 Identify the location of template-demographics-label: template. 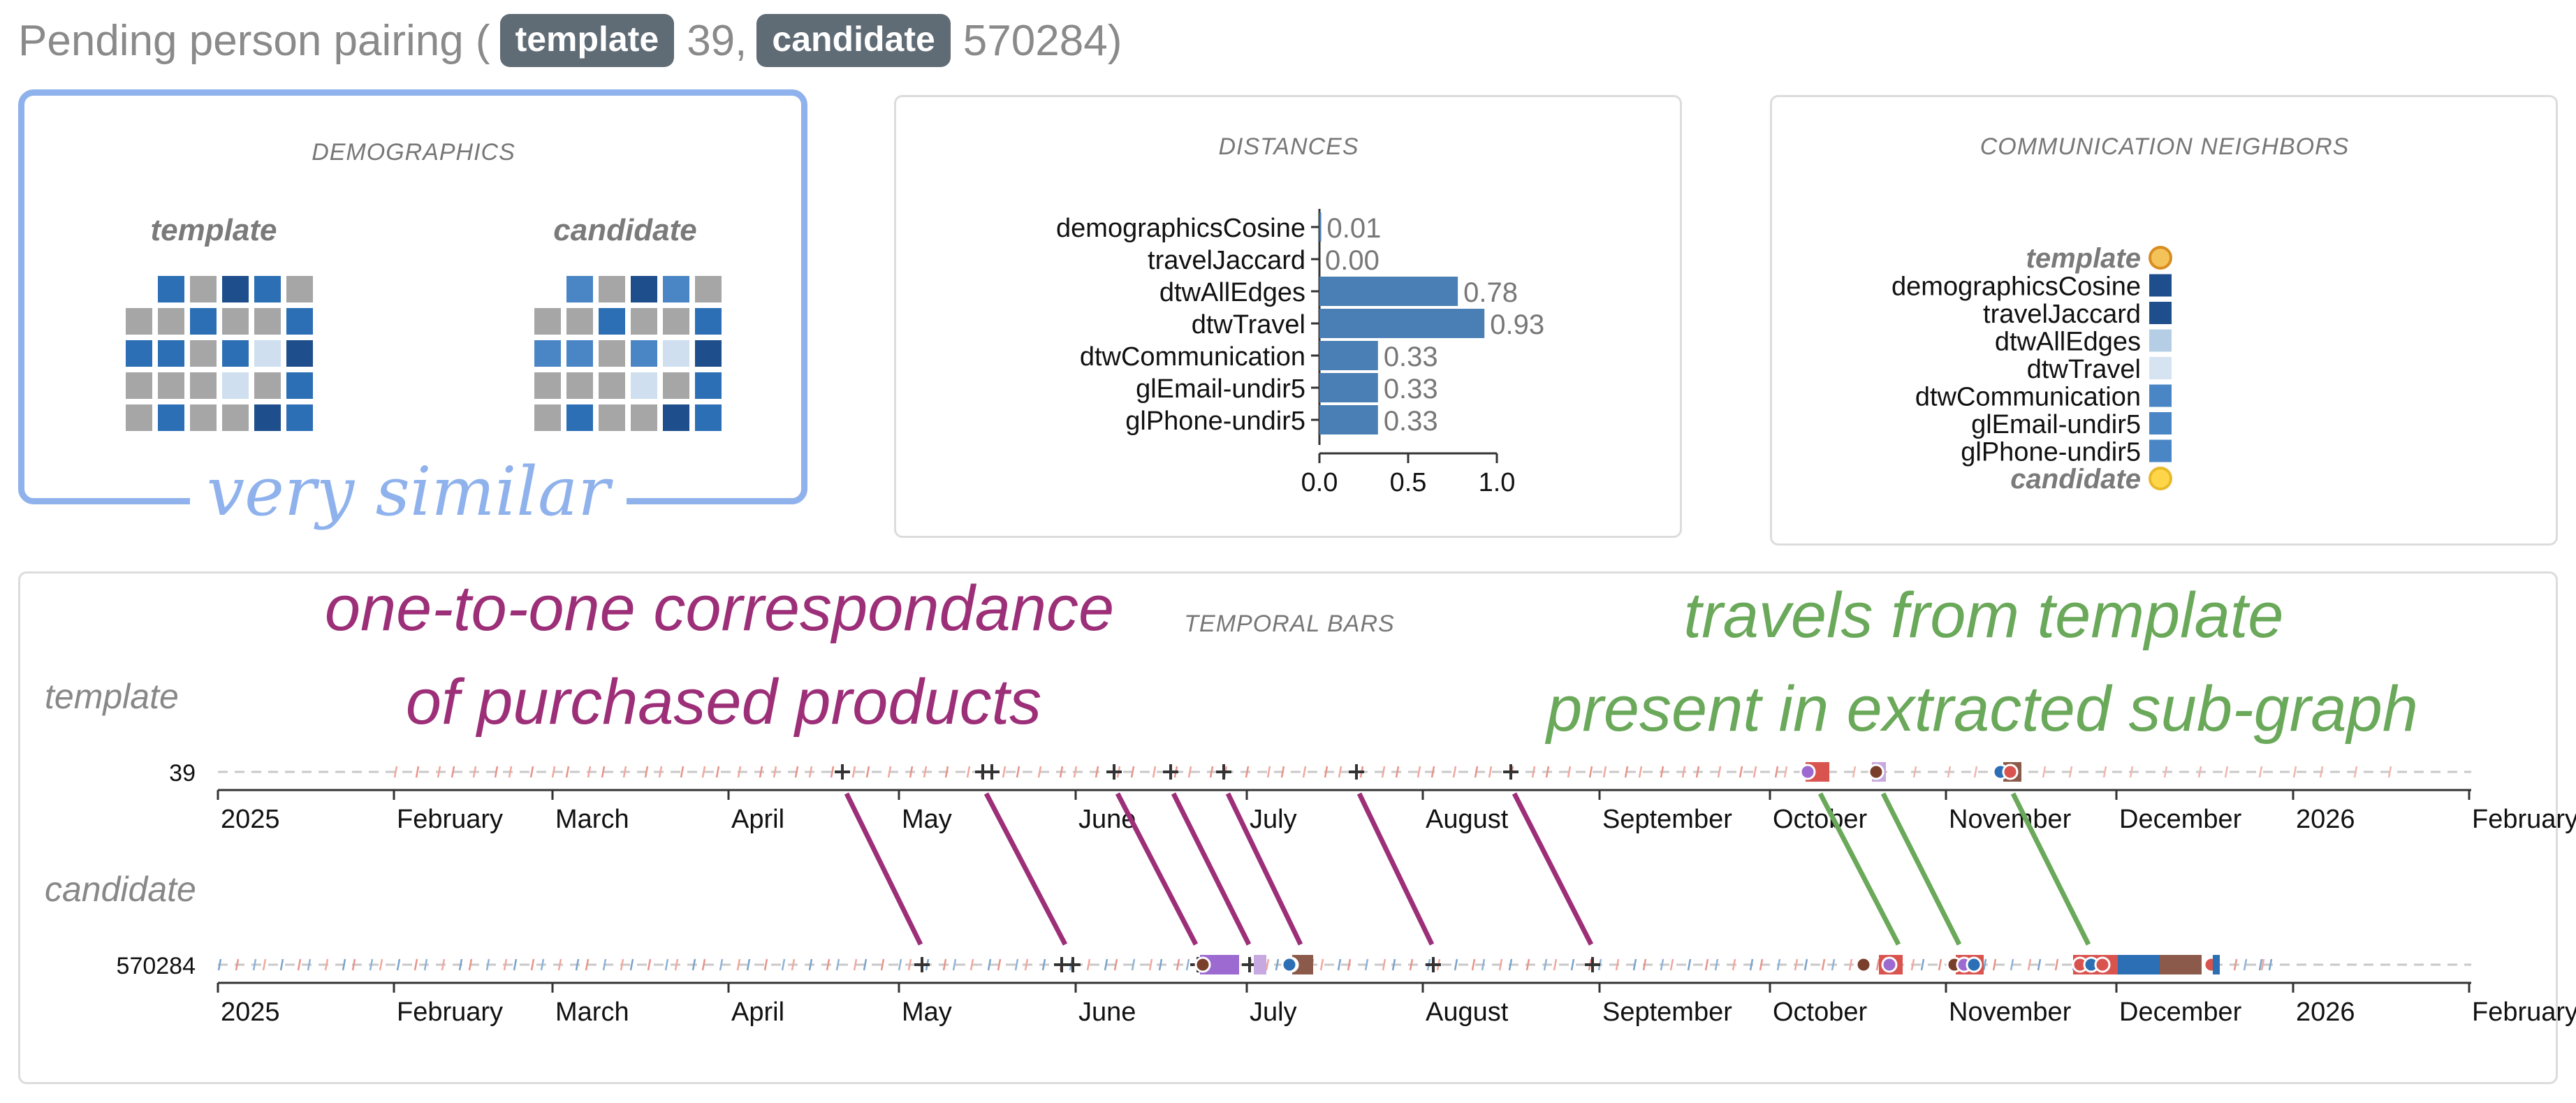
(213, 230).